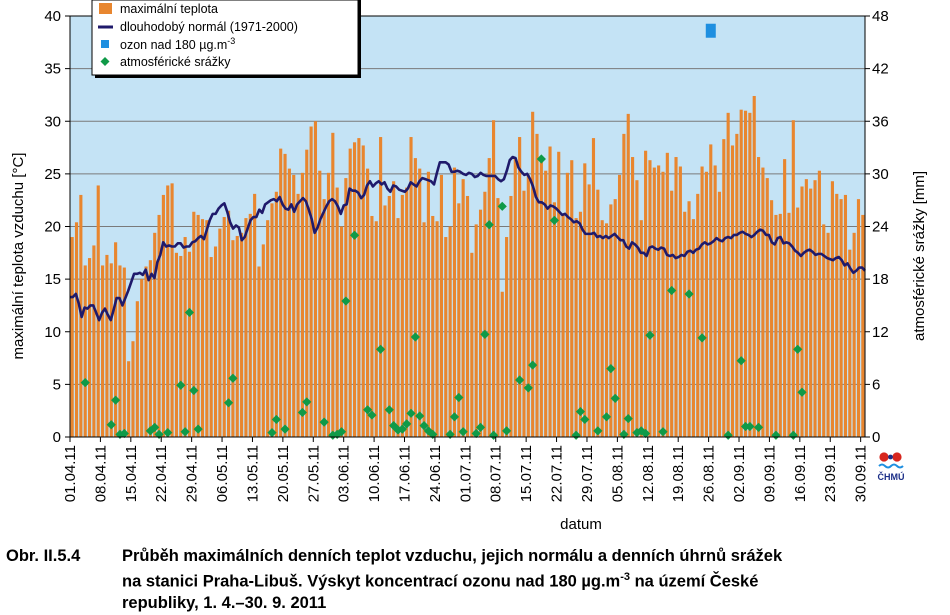 Image resolution: width=950 pixels, height=615 pixels. Describe the element at coordinates (52, 227) in the screenshot. I see `y-tick-label: 20` at that location.